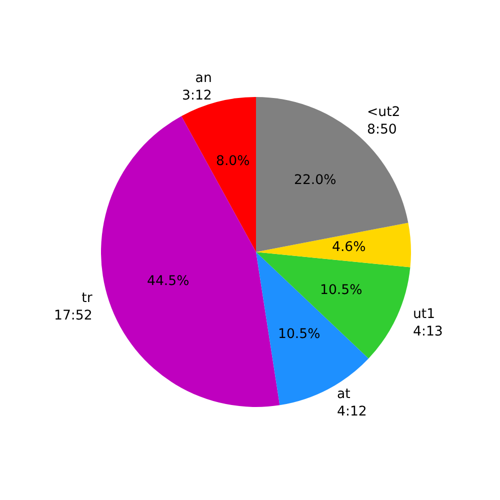 Image resolution: width=500 pixels, height=500 pixels. What do you see at coordinates (197, 87) in the screenshot?
I see `slice-label: an 3:12` at bounding box center [197, 87].